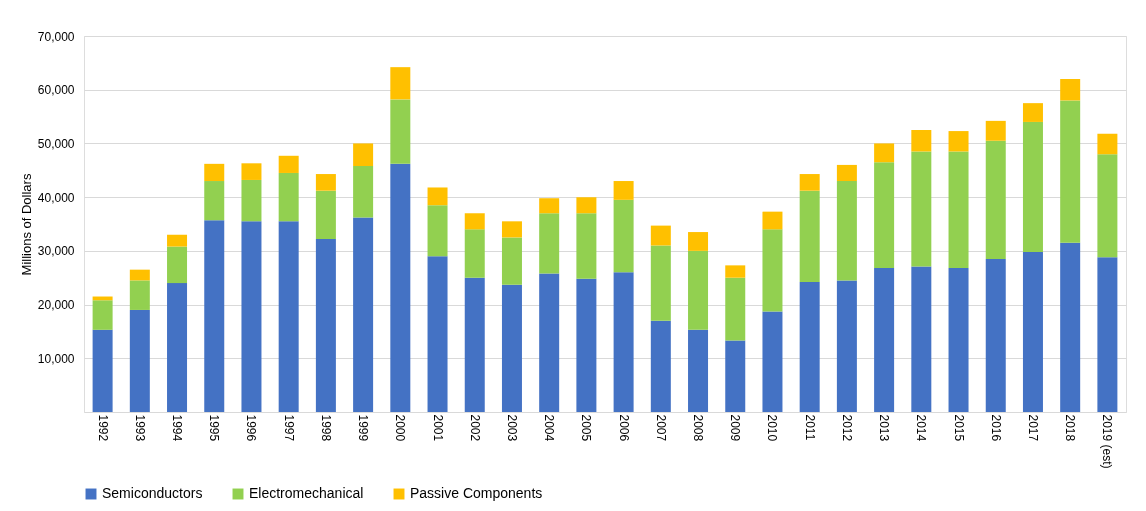 Image resolution: width=1146 pixels, height=511 pixels. I want to click on x-tick-label: 2008, so click(698, 428).